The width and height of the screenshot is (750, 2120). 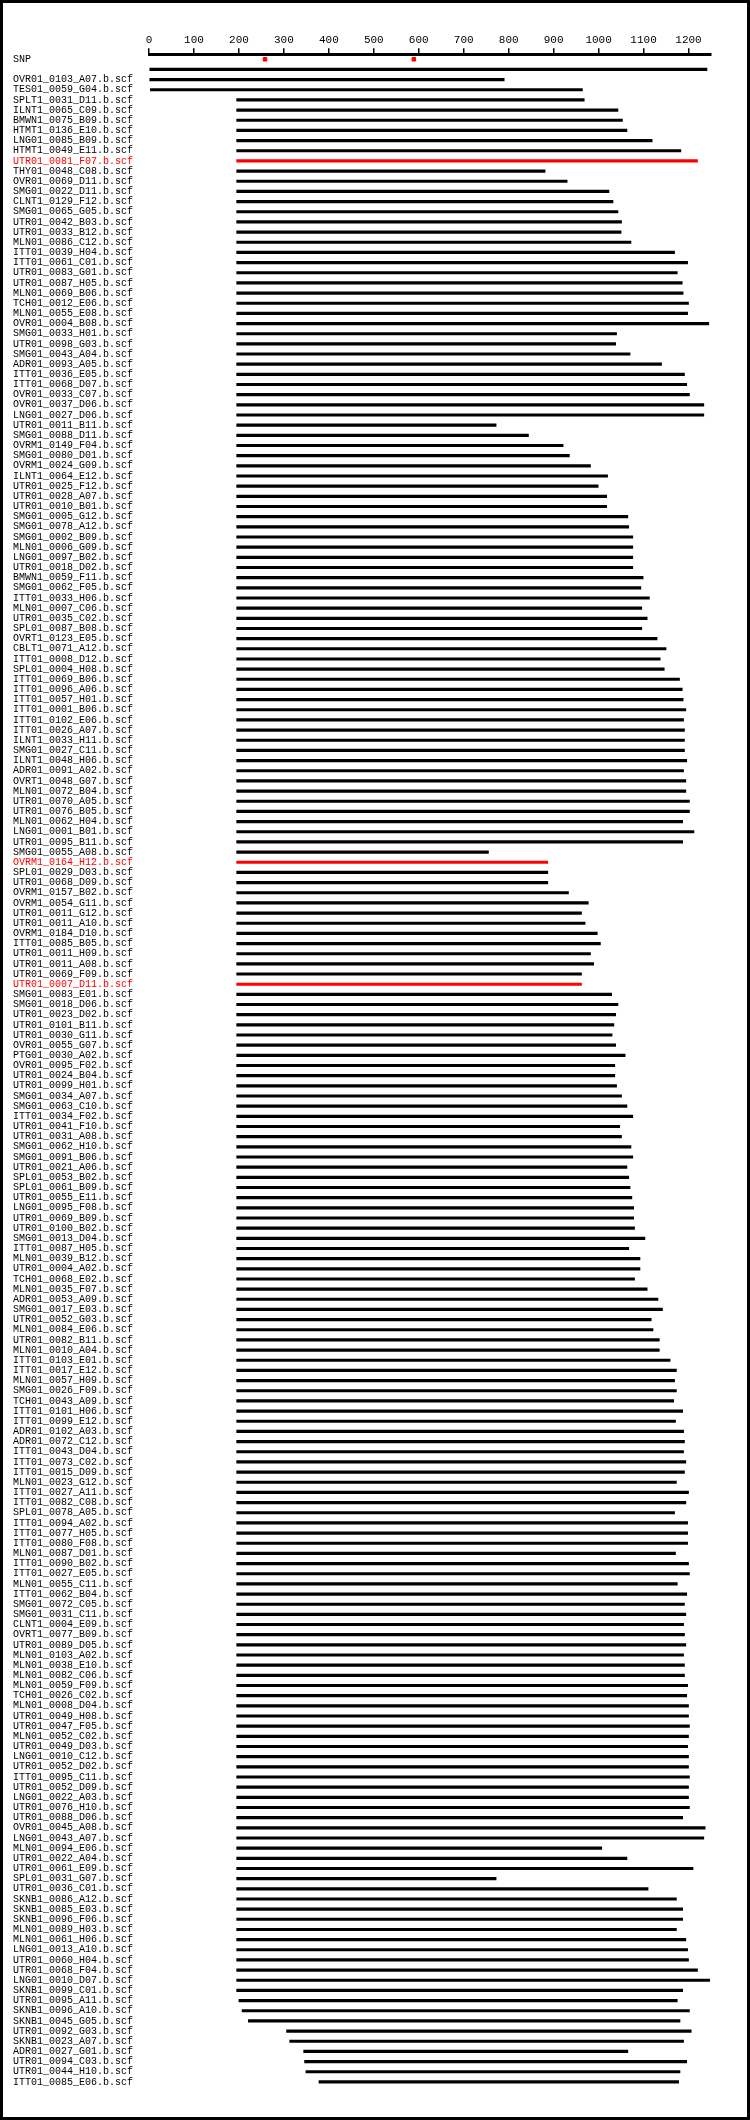 I want to click on y-tick-label: MLN01_0103_A02.b.scf, so click(x=73, y=1655).